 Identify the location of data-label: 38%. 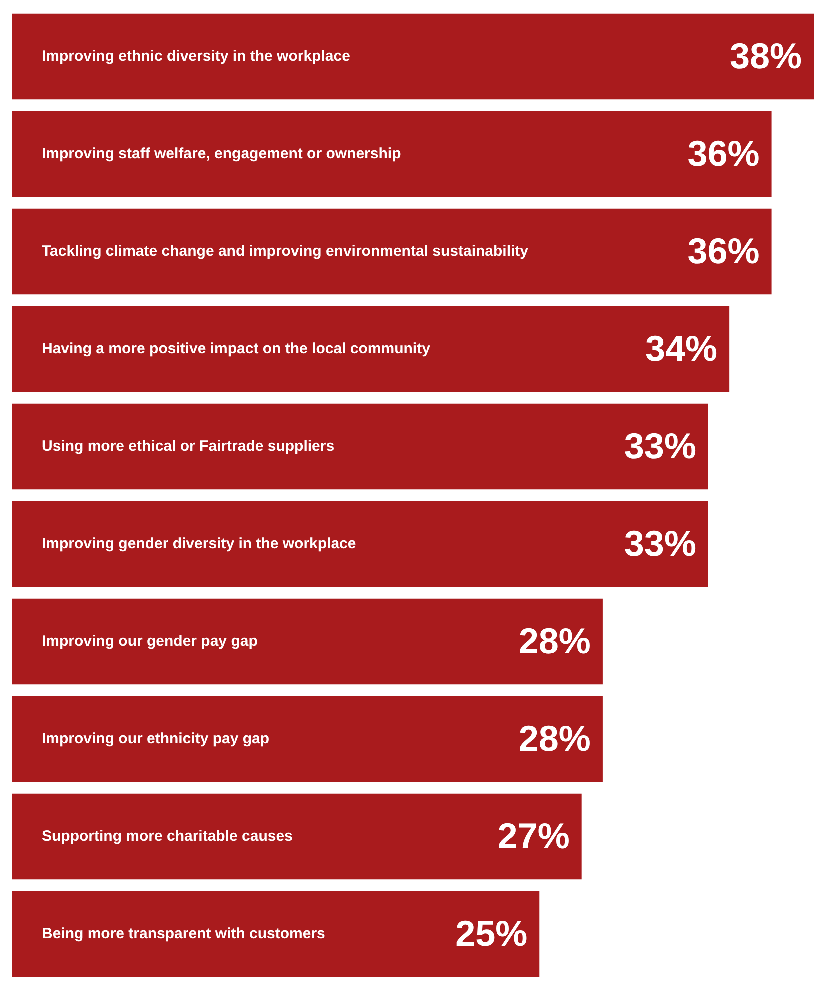
(766, 56).